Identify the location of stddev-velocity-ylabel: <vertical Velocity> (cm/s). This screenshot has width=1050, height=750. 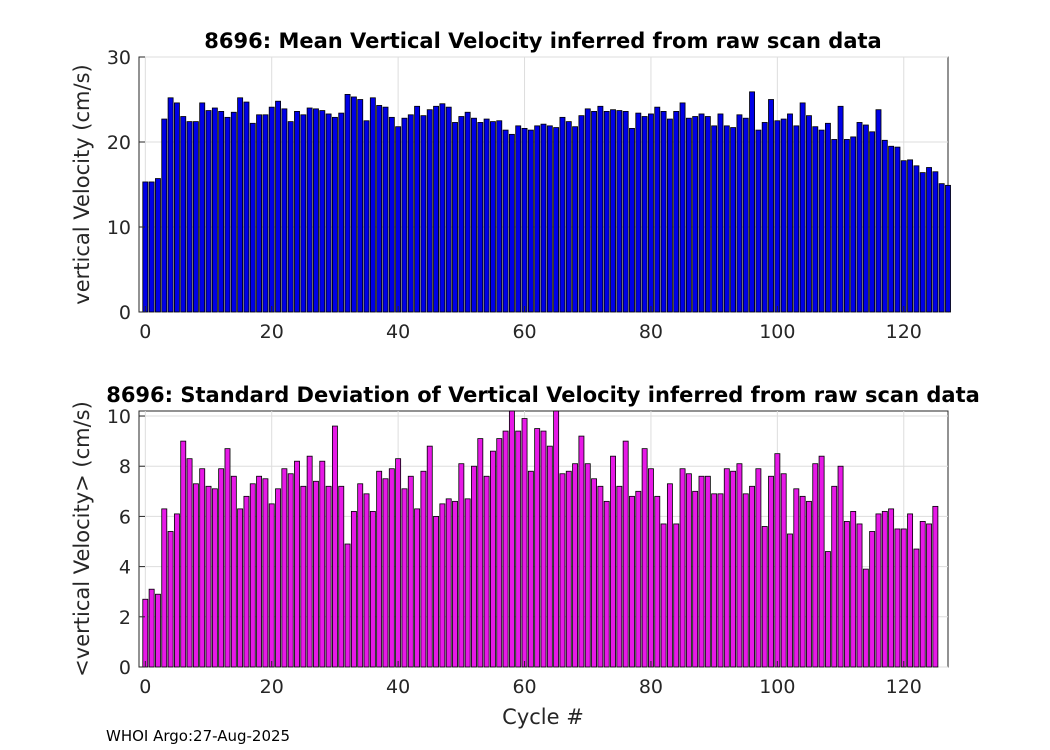
(82, 539).